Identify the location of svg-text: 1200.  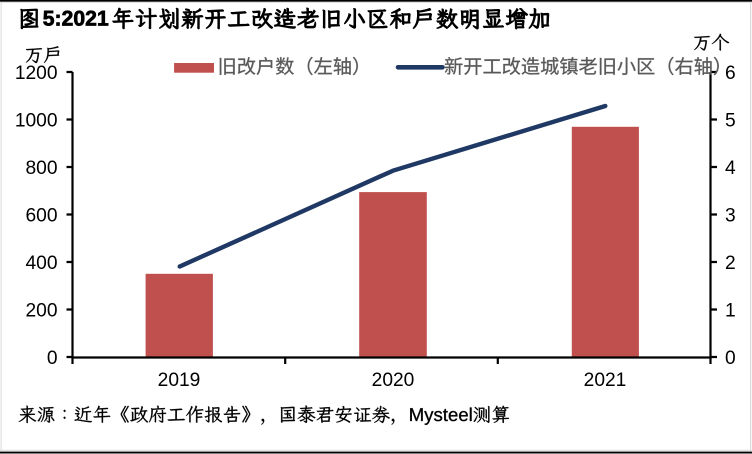
(36, 73).